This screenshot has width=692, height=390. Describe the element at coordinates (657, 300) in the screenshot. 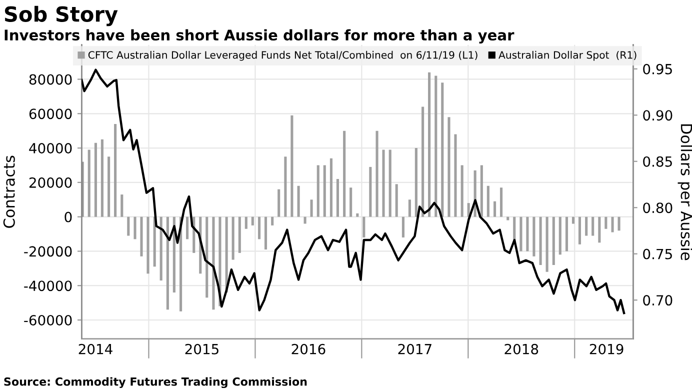

I see `y2-tick-label: 0.70` at that location.